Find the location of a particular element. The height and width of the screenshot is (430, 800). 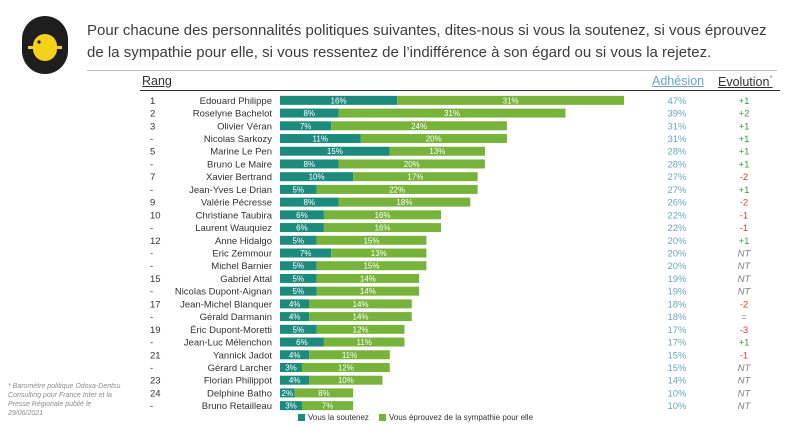

legend-item-support: Vous la soutenez is located at coordinates (333, 417).